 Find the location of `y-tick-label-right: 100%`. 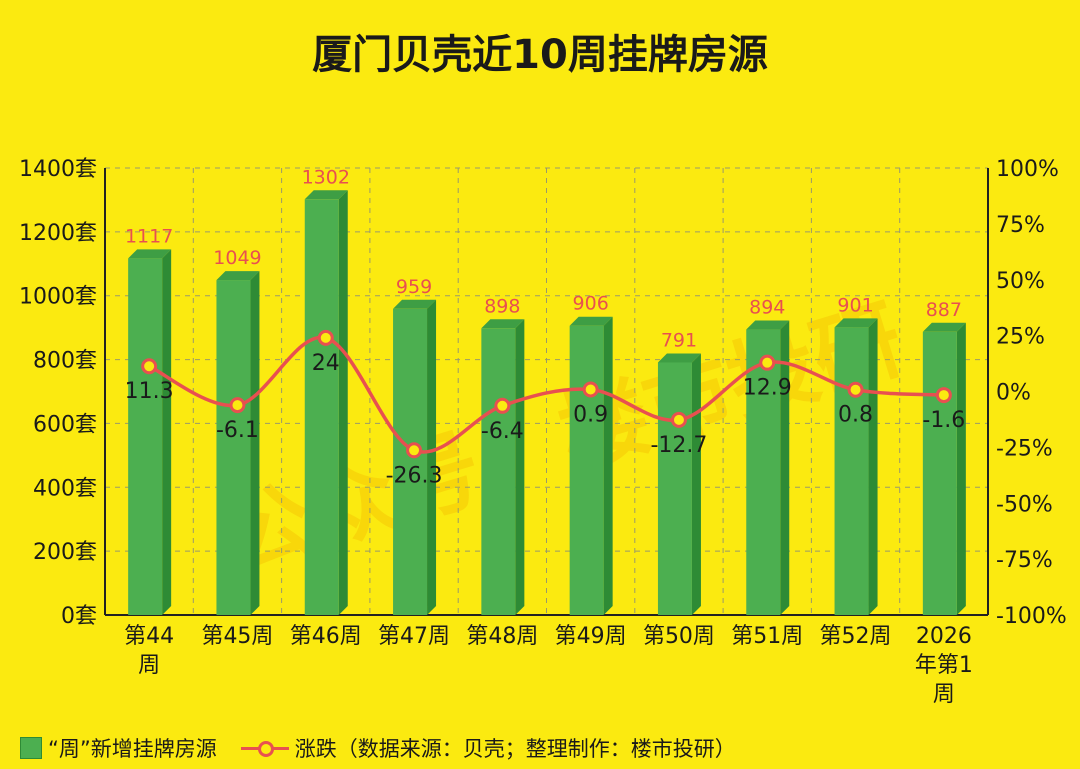

y-tick-label-right: 100% is located at coordinates (1027, 169).